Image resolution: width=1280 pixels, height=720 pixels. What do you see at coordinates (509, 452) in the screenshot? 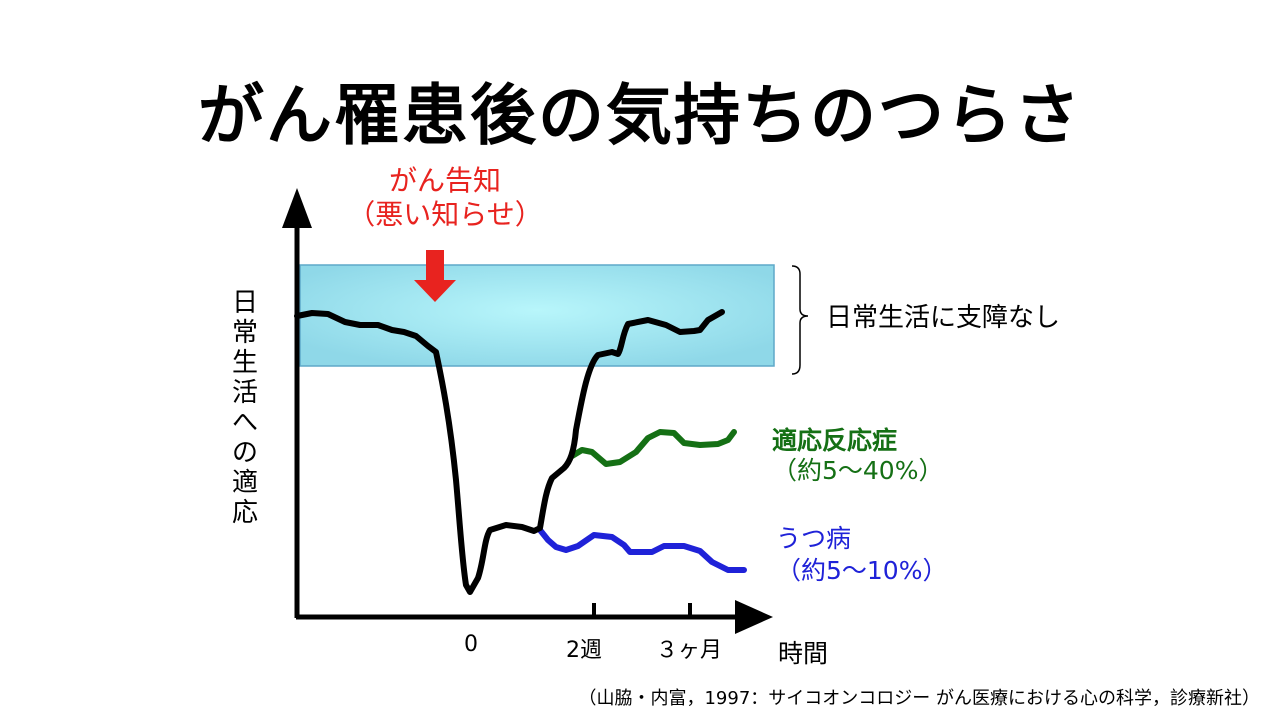
I see `mood-line` at bounding box center [509, 452].